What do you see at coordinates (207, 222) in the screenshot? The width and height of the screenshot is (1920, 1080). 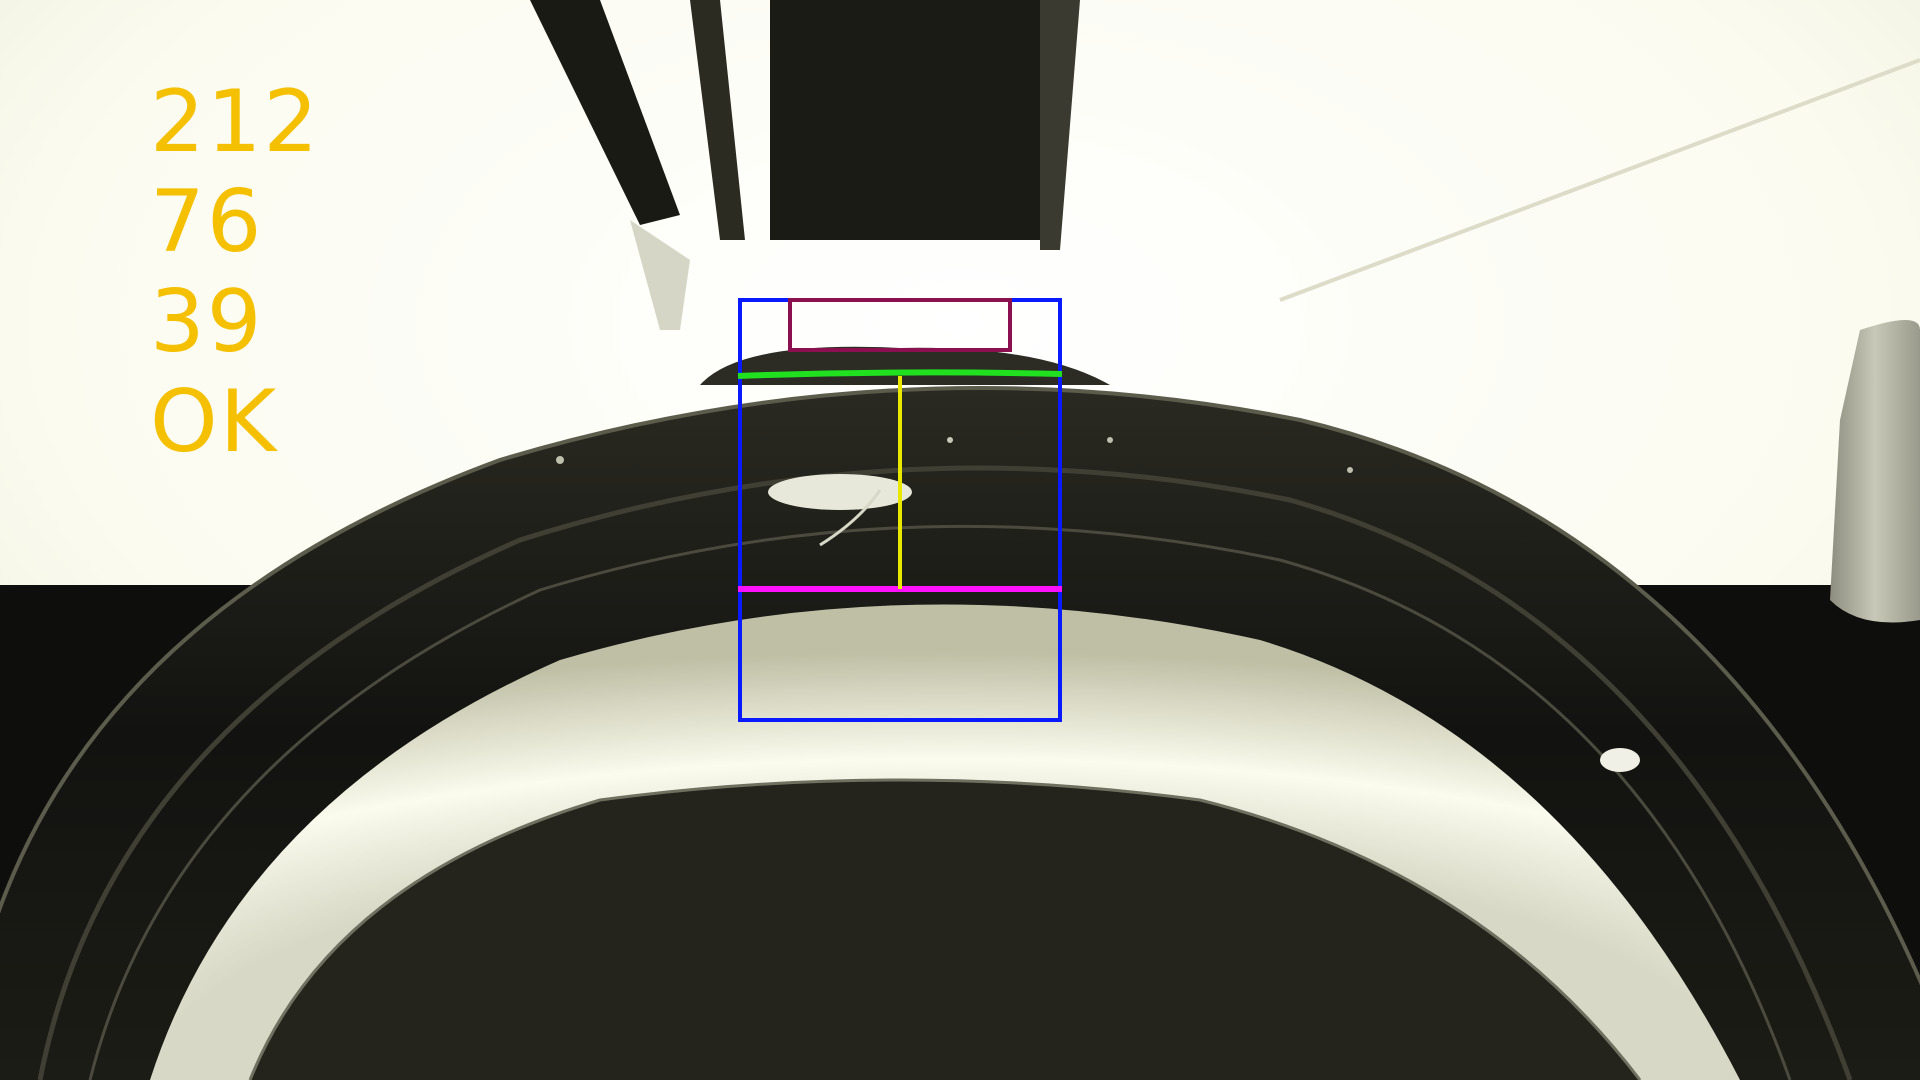 I see `readout-value-2: 76` at bounding box center [207, 222].